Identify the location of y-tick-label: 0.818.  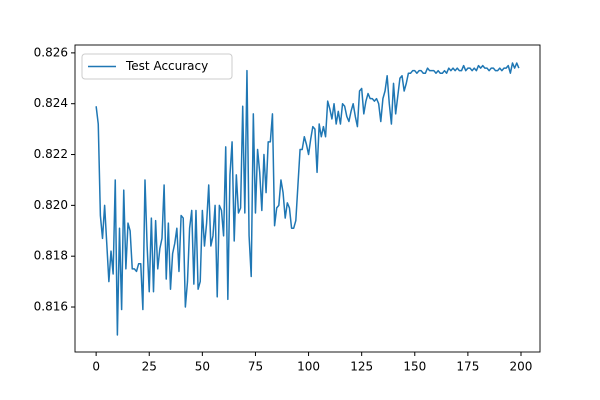
(51, 256).